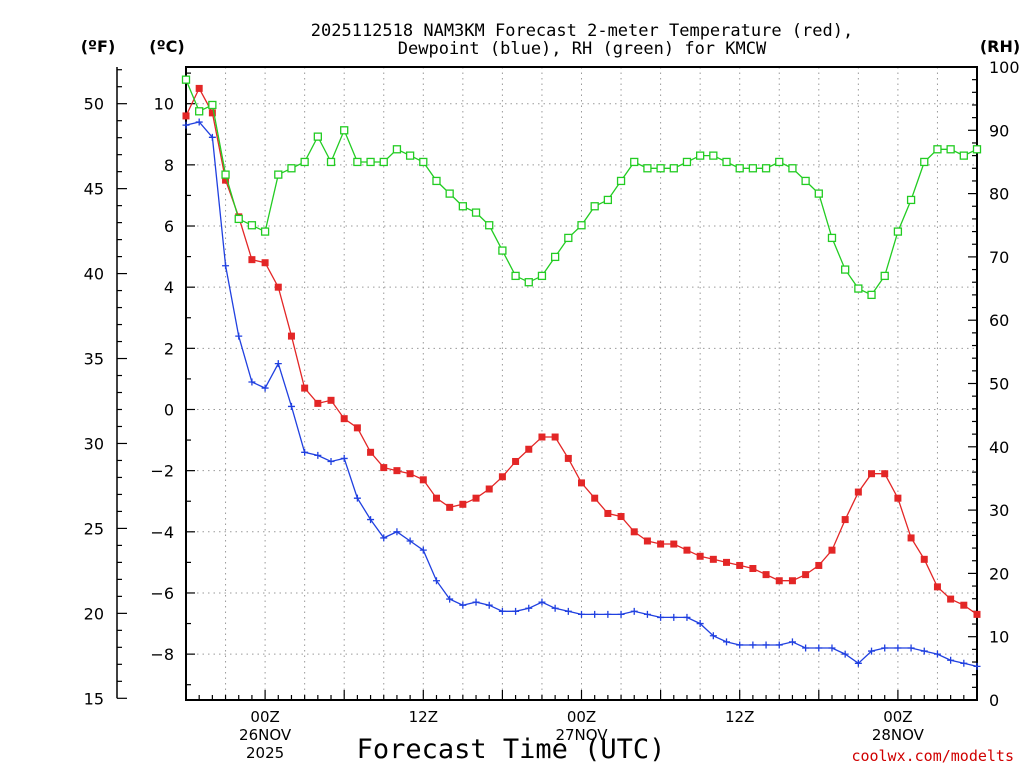  What do you see at coordinates (94, 528) in the screenshot?
I see `fahrenheit-tick-label: 25` at bounding box center [94, 528].